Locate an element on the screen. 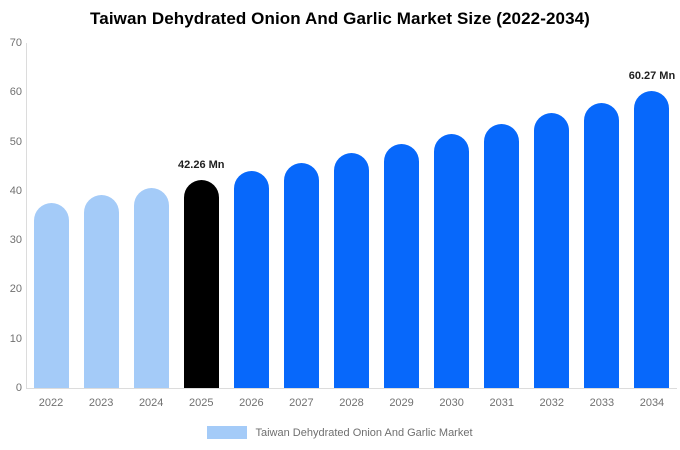  bar-2029 is located at coordinates (402, 266).